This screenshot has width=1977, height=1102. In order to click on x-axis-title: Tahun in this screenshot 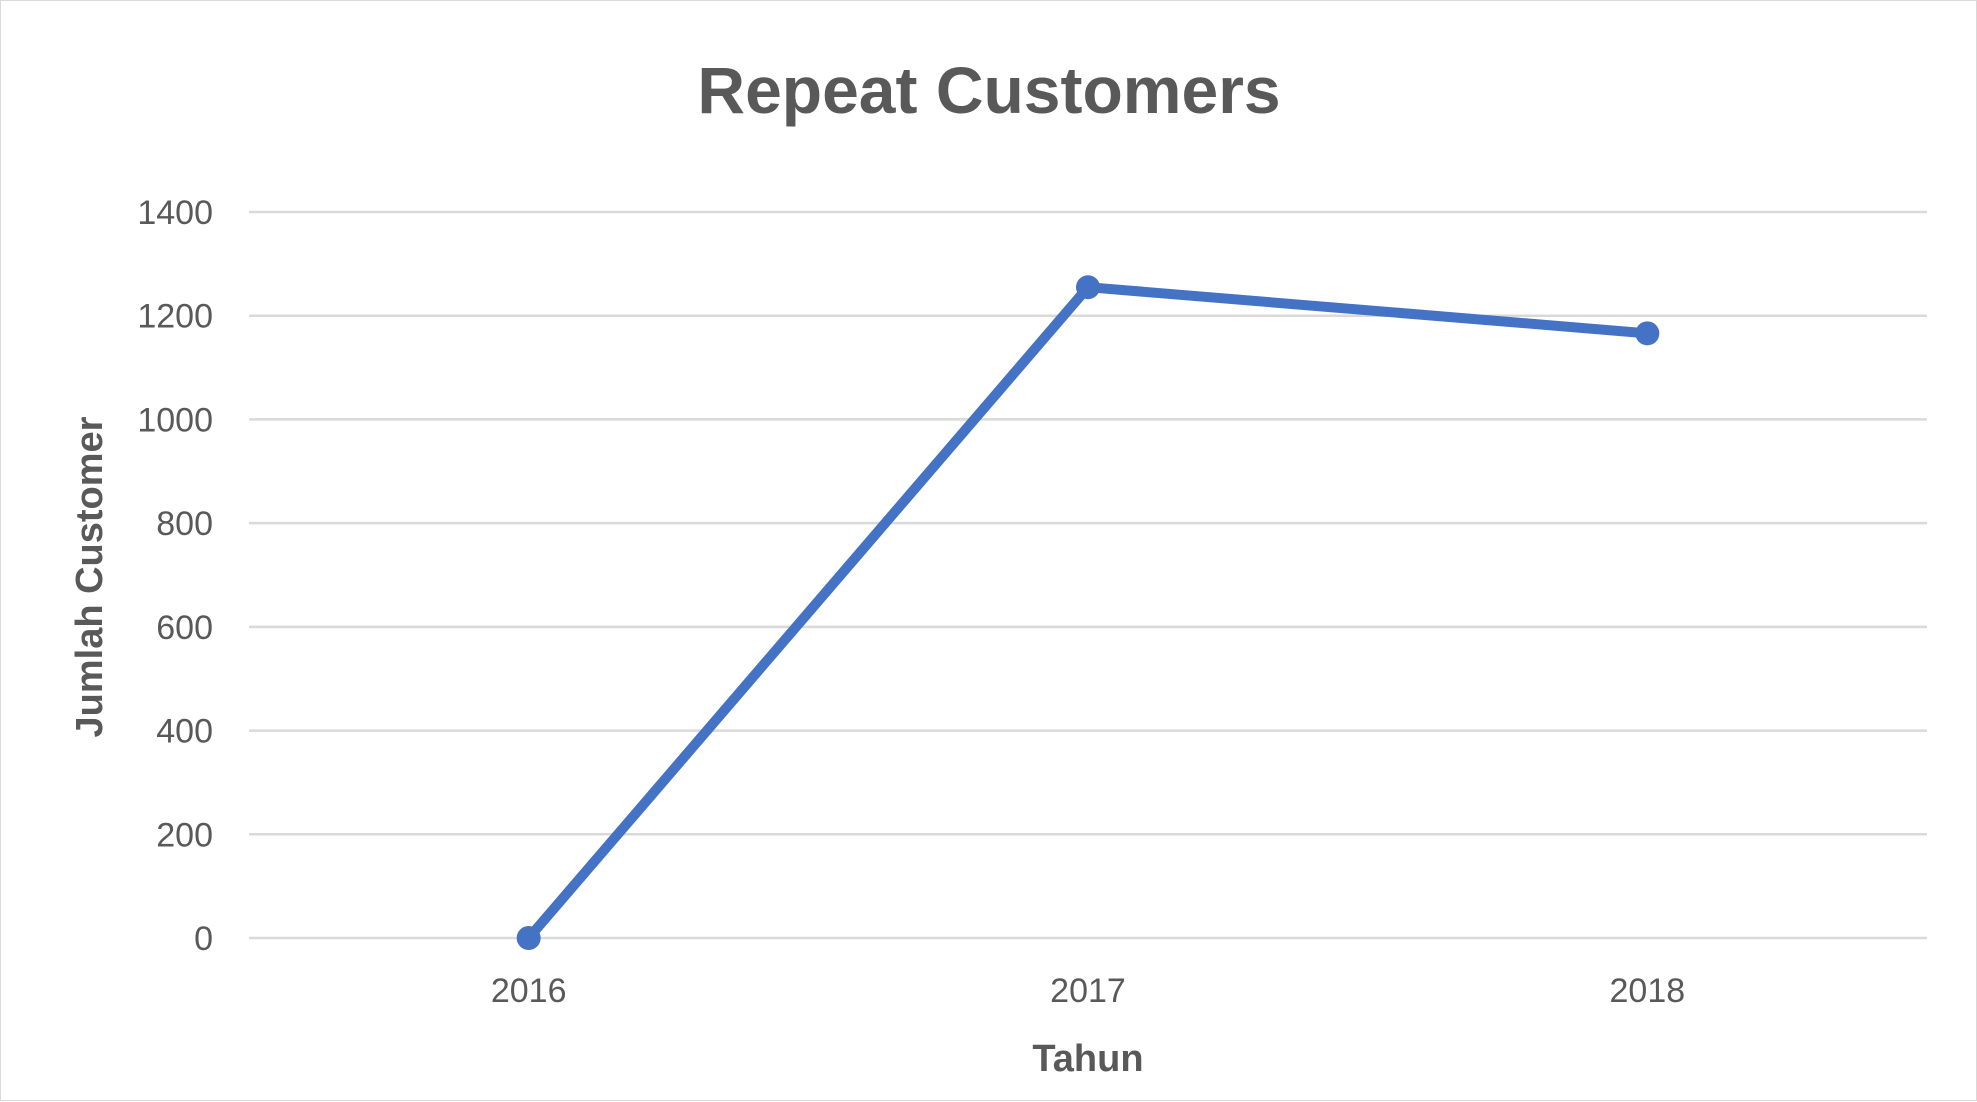, I will do `click(1087, 1059)`.